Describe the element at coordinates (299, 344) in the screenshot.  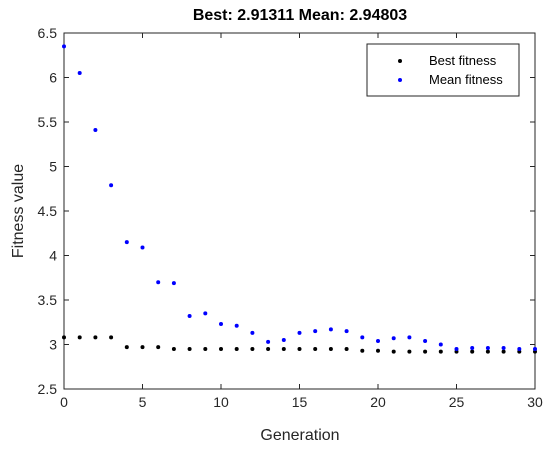
I see `series-best-fitness` at that location.